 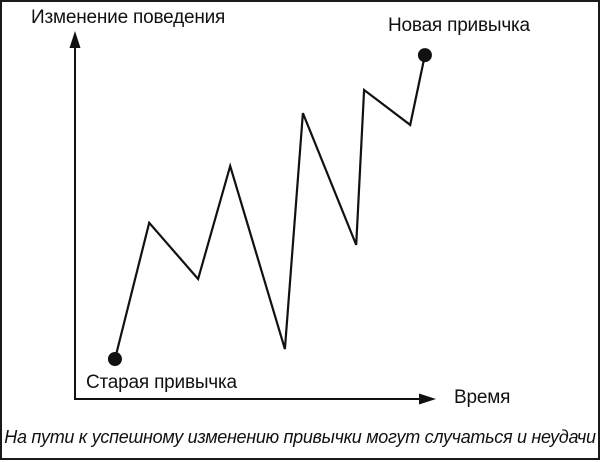 I want to click on x-axis-label: Время, so click(x=482, y=397).